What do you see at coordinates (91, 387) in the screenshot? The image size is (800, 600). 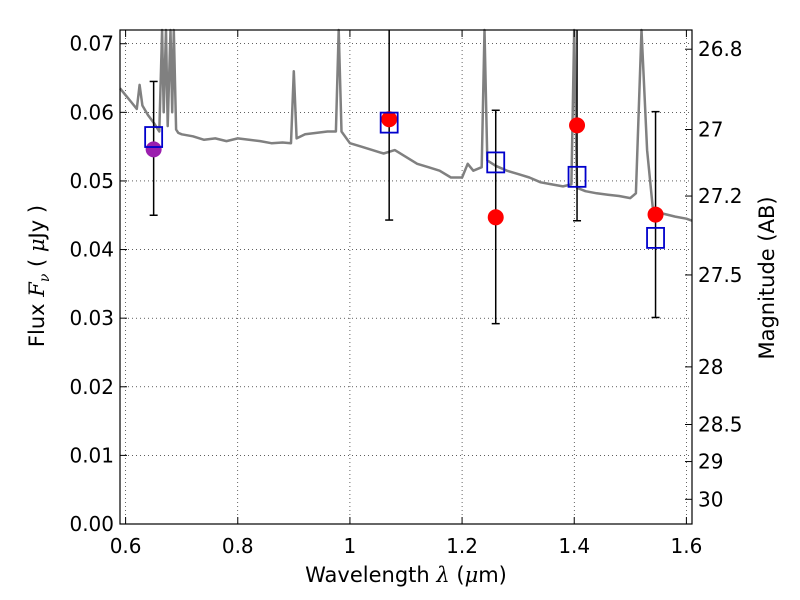 I see `y-tick-label: 0.02` at bounding box center [91, 387].